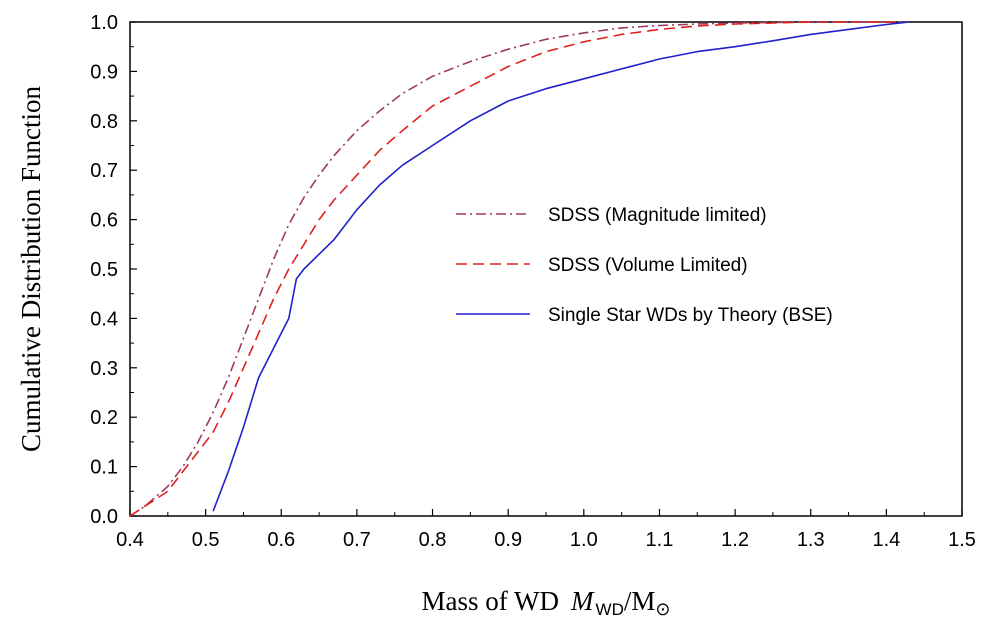  What do you see at coordinates (130, 540) in the screenshot?
I see `x-tick-label: 0.4` at bounding box center [130, 540].